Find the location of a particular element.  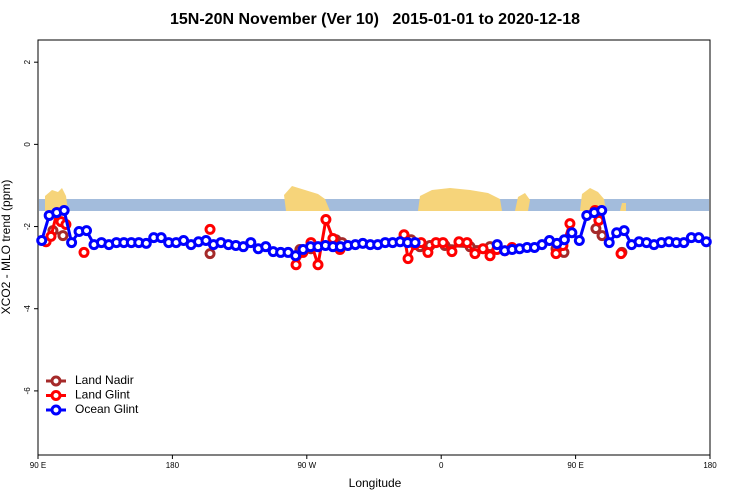

y-tick-label: -6 is located at coordinates (27, 391).